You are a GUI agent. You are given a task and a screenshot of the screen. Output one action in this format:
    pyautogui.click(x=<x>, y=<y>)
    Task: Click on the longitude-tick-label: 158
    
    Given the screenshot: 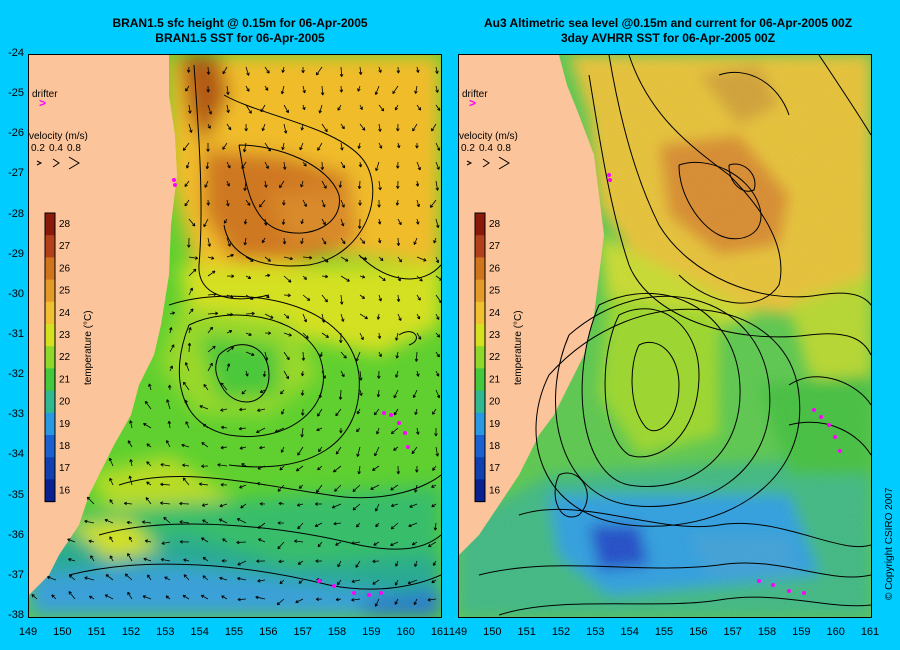 What is the action you would take?
    pyautogui.click(x=767, y=632)
    